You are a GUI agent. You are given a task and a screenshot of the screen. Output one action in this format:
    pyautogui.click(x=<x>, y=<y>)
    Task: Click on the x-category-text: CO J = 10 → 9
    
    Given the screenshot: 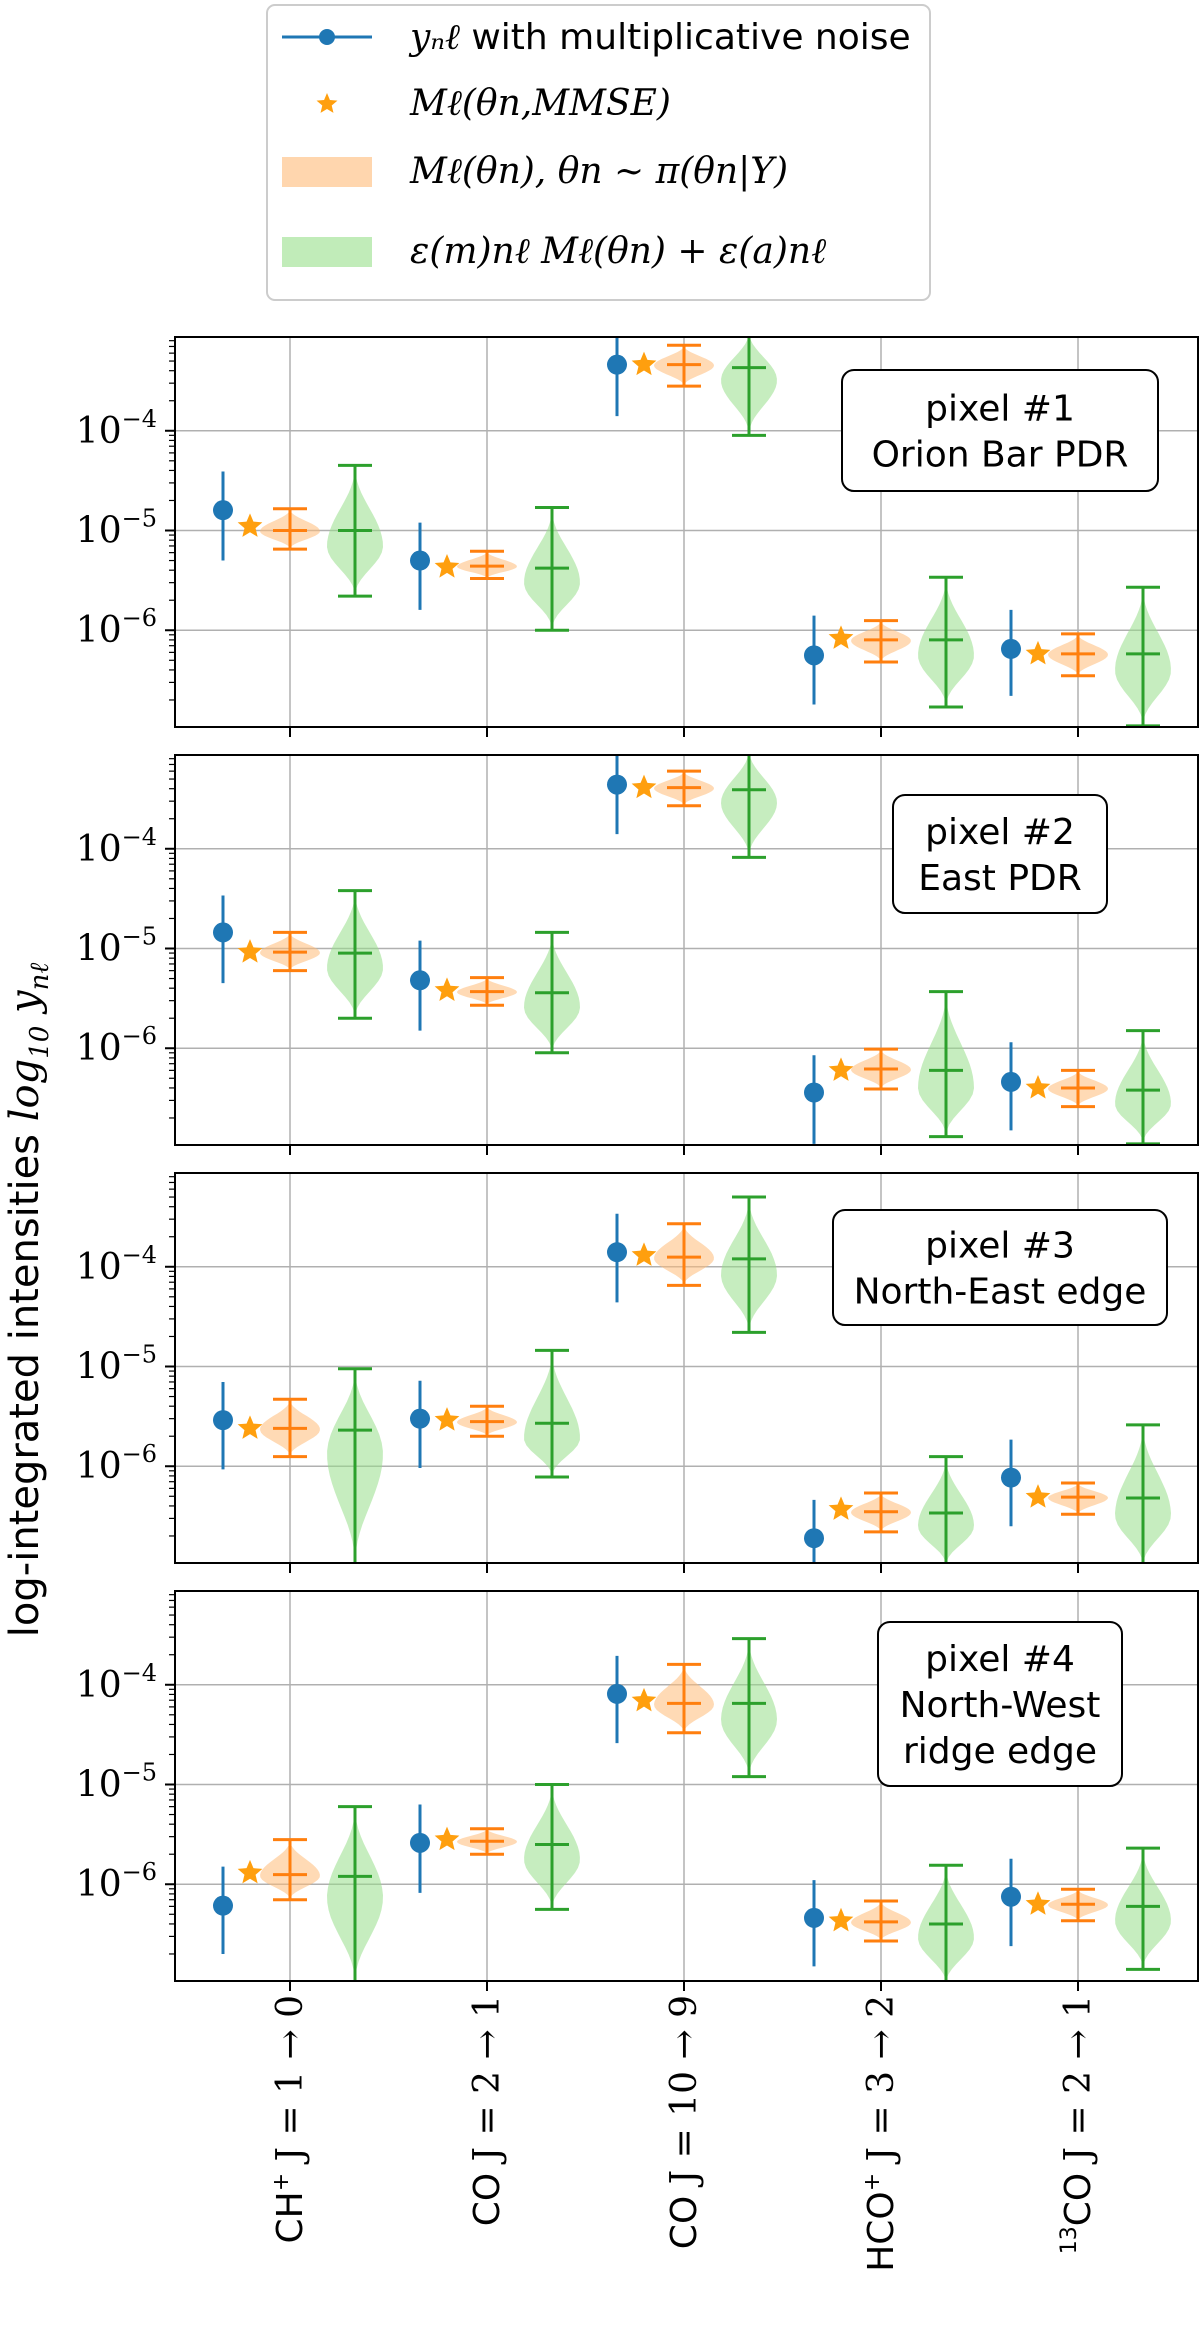 What is the action you would take?
    pyautogui.click(x=684, y=2122)
    